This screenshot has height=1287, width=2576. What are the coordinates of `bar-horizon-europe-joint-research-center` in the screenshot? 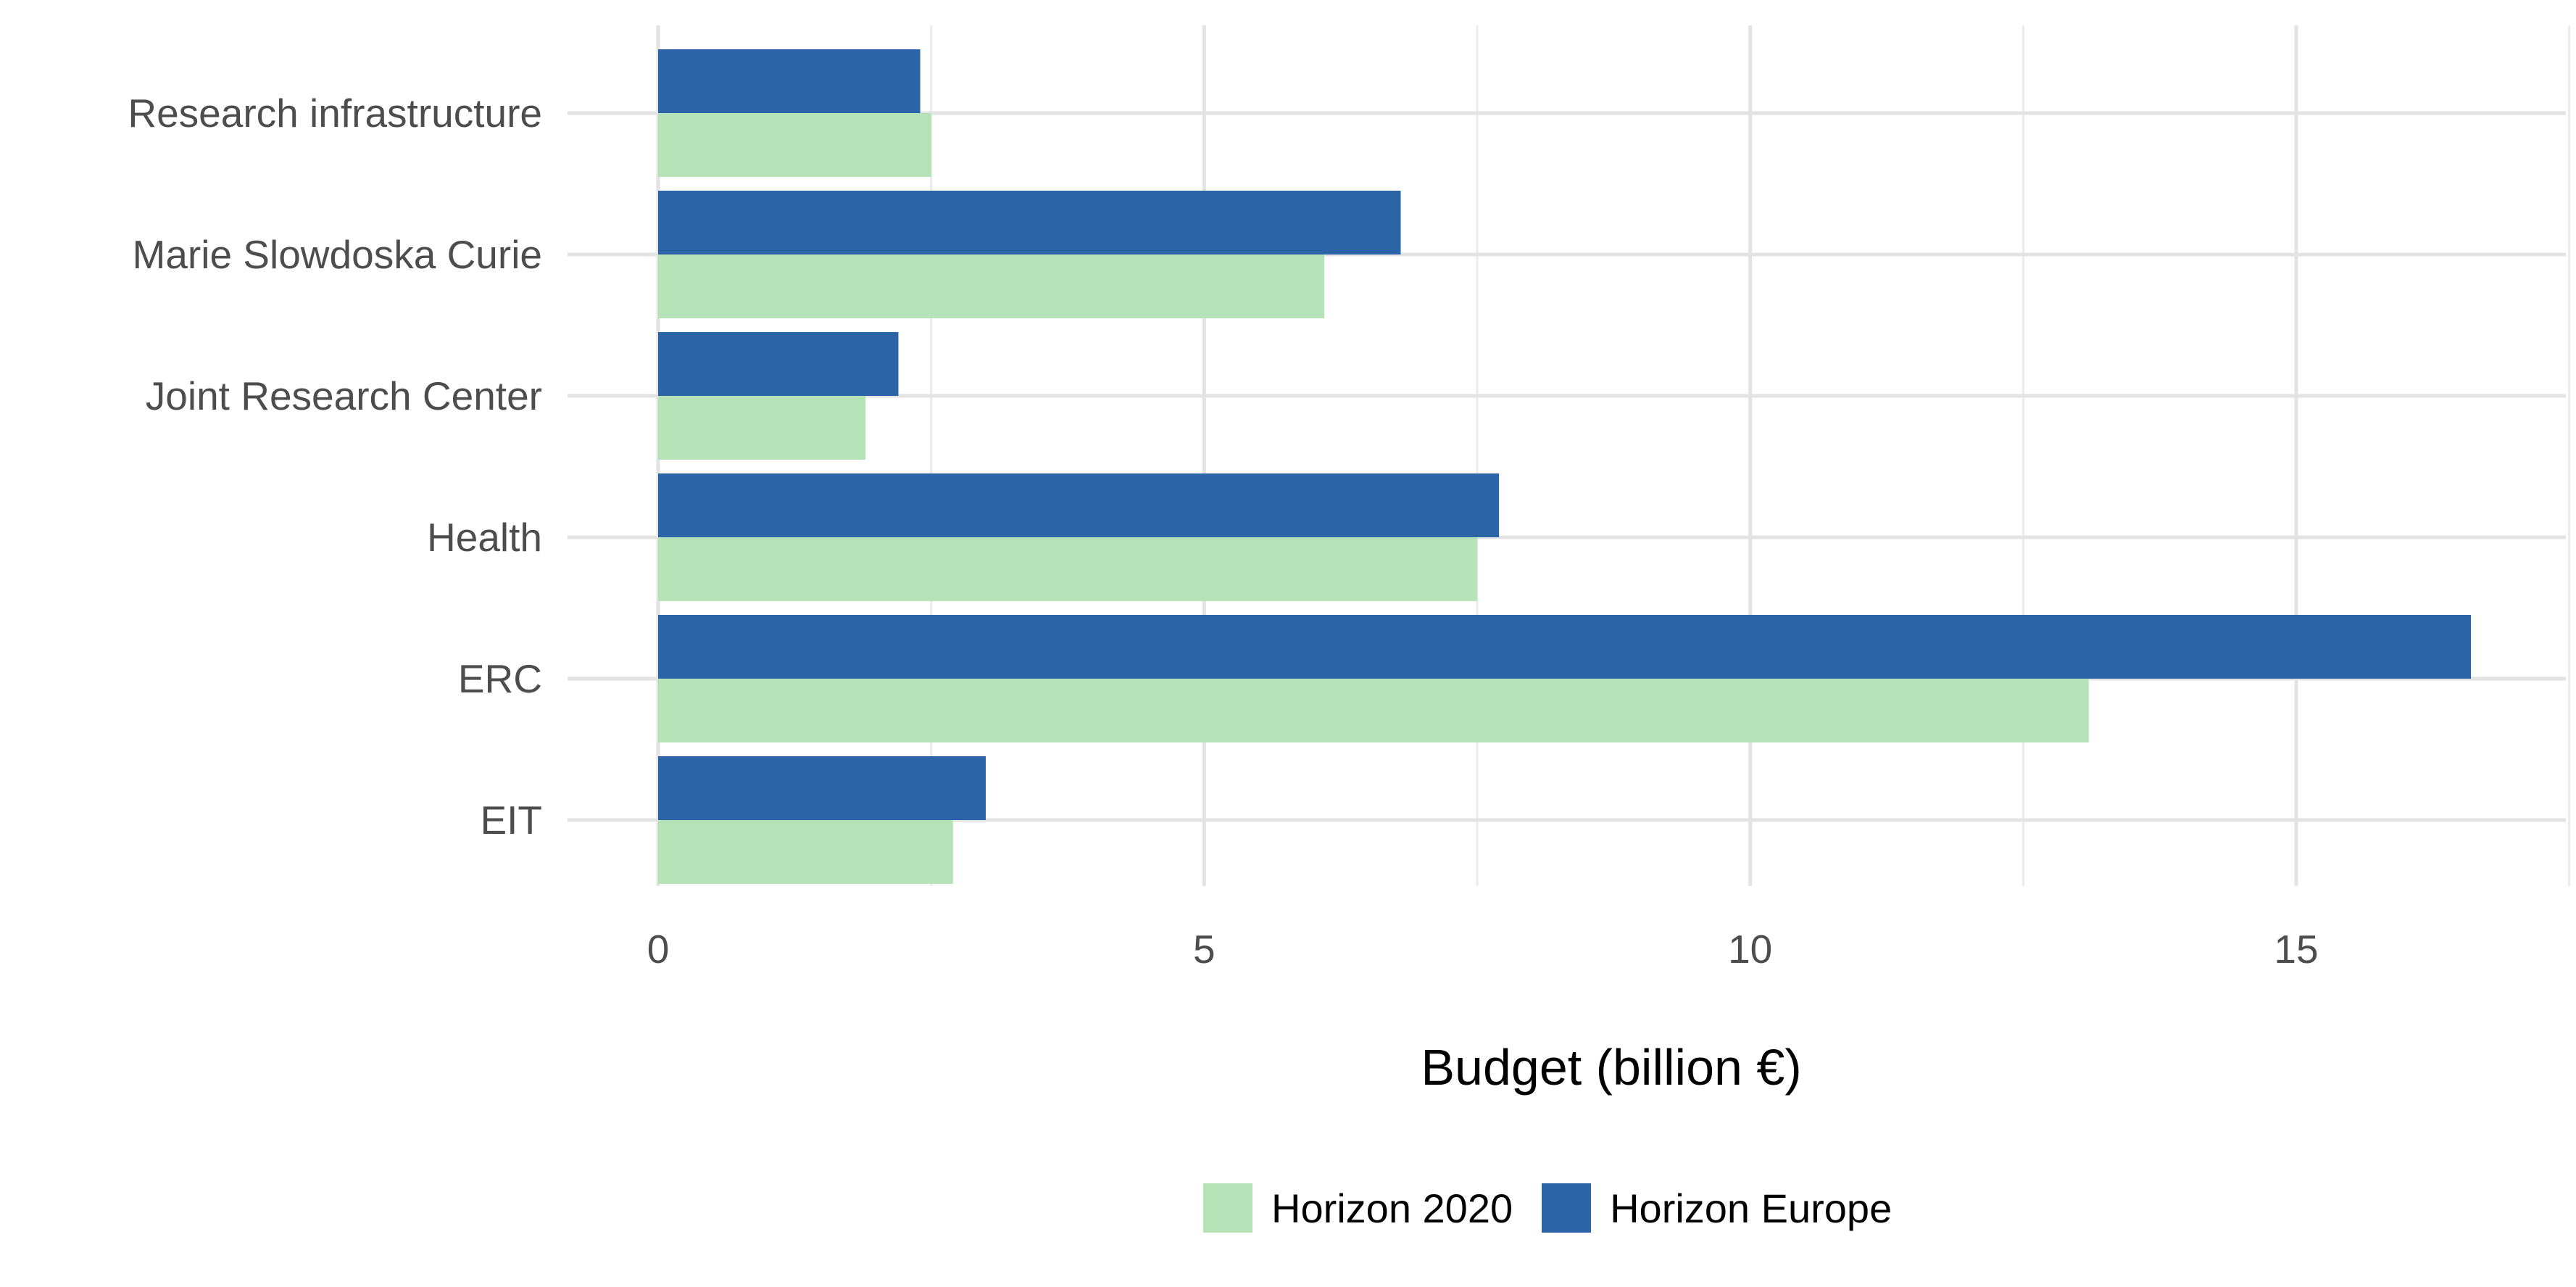 It's located at (778, 364).